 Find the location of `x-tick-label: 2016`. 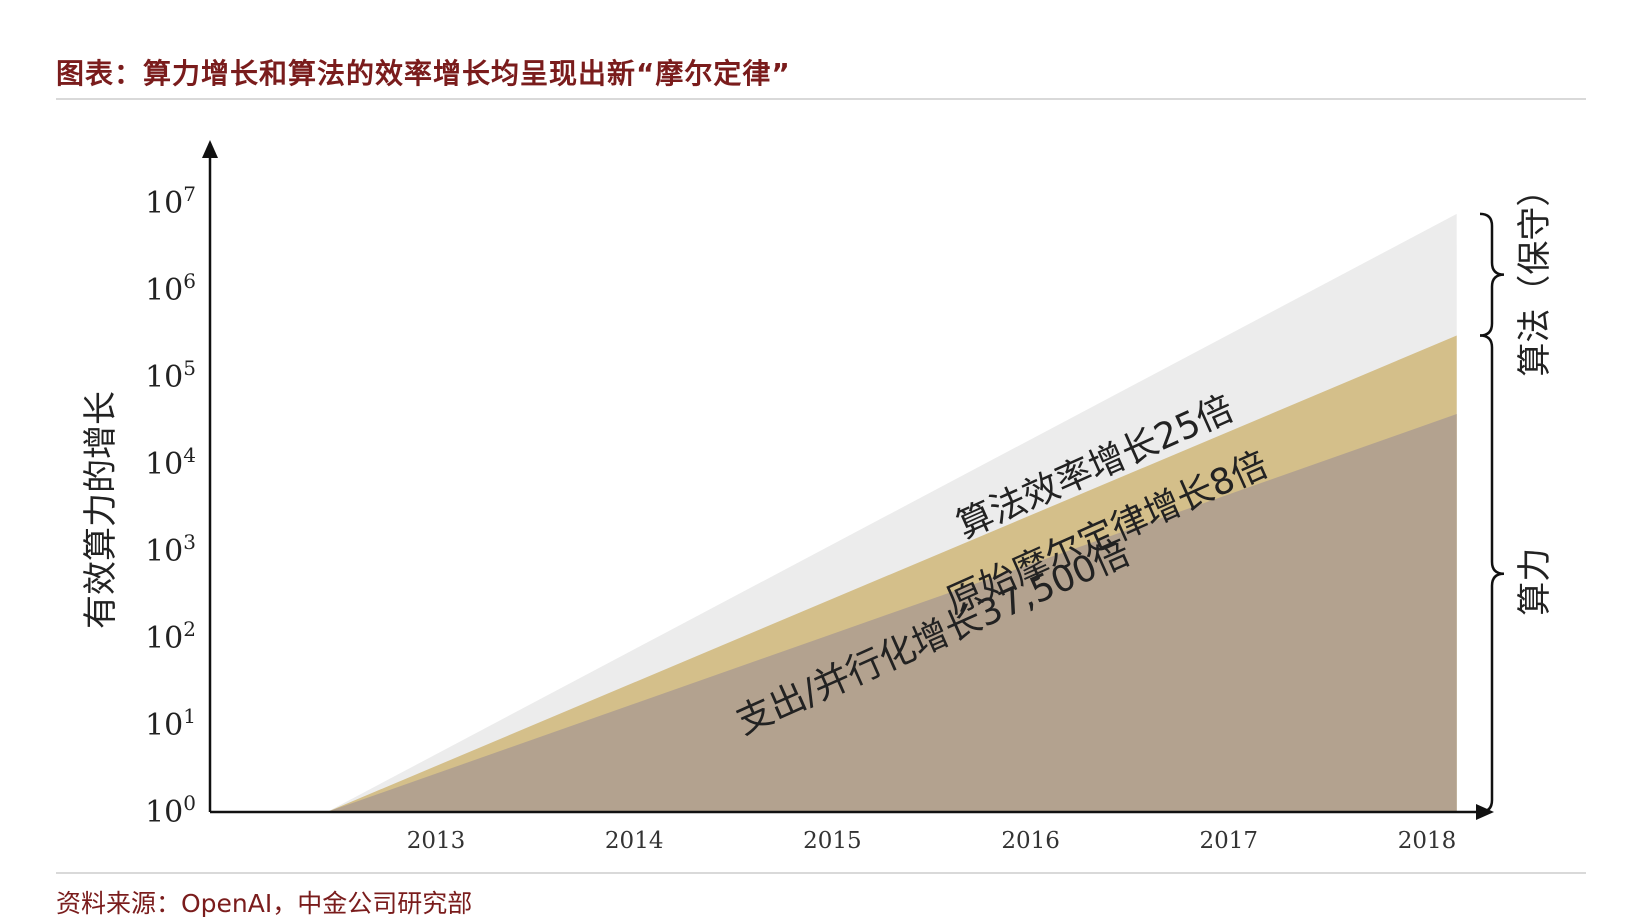

x-tick-label: 2016 is located at coordinates (1030, 841).